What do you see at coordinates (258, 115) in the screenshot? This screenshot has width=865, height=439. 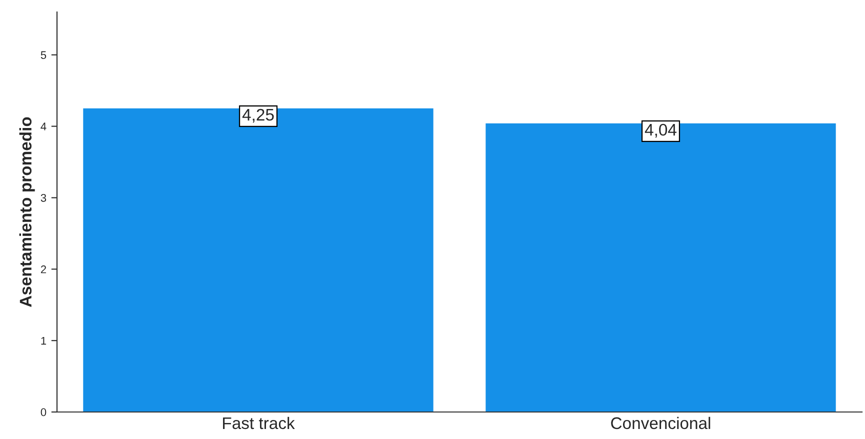 I see `data-label: 4,25` at bounding box center [258, 115].